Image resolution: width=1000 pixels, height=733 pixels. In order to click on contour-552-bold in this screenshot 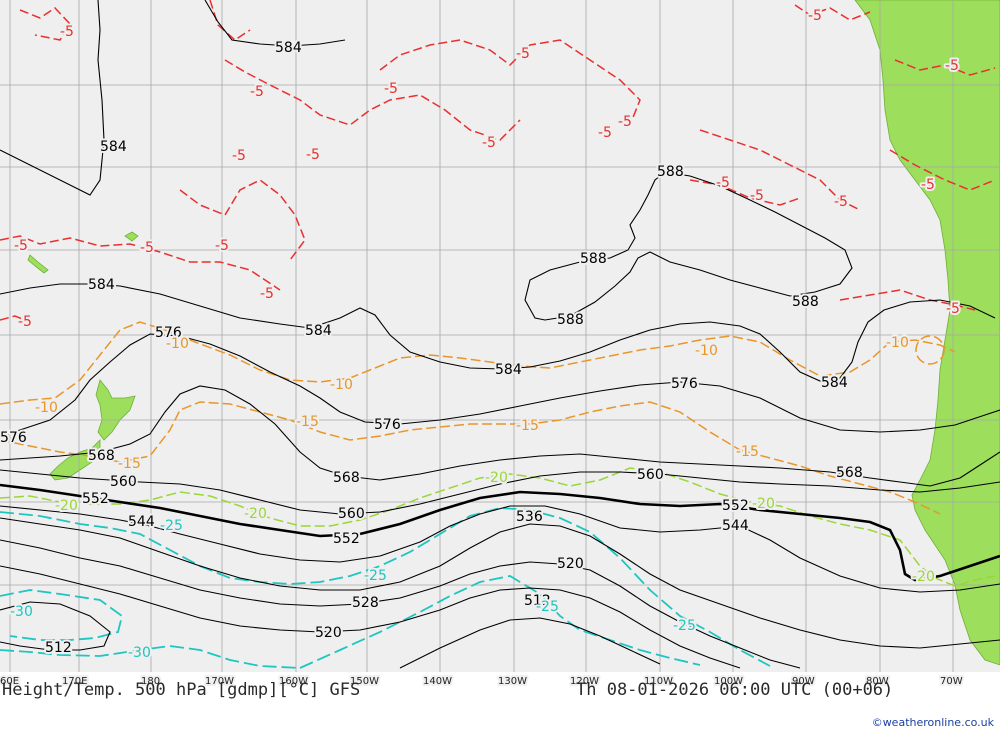, I will do `click(500, 532)`.